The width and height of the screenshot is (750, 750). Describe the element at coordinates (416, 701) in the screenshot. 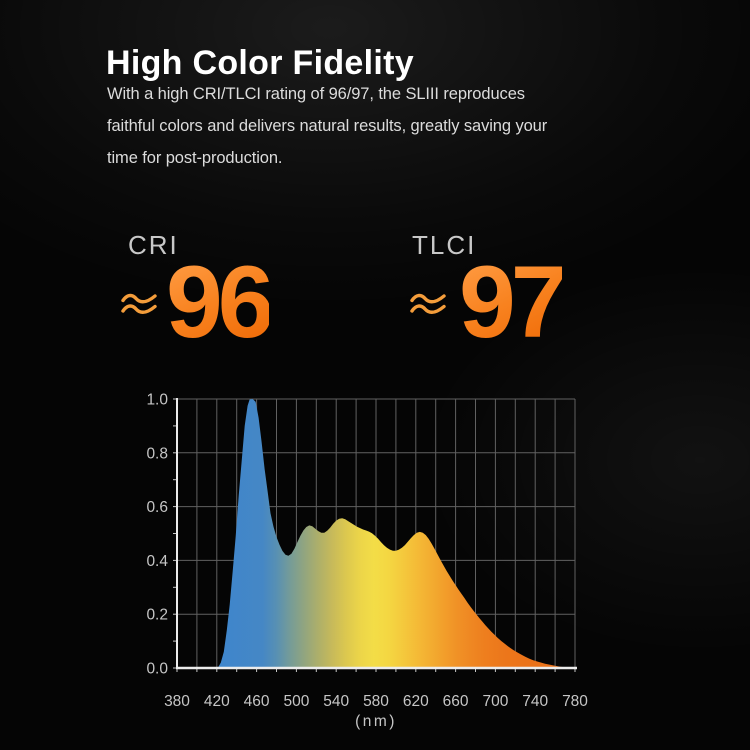

I see `chart-x-tick-label: 620` at that location.